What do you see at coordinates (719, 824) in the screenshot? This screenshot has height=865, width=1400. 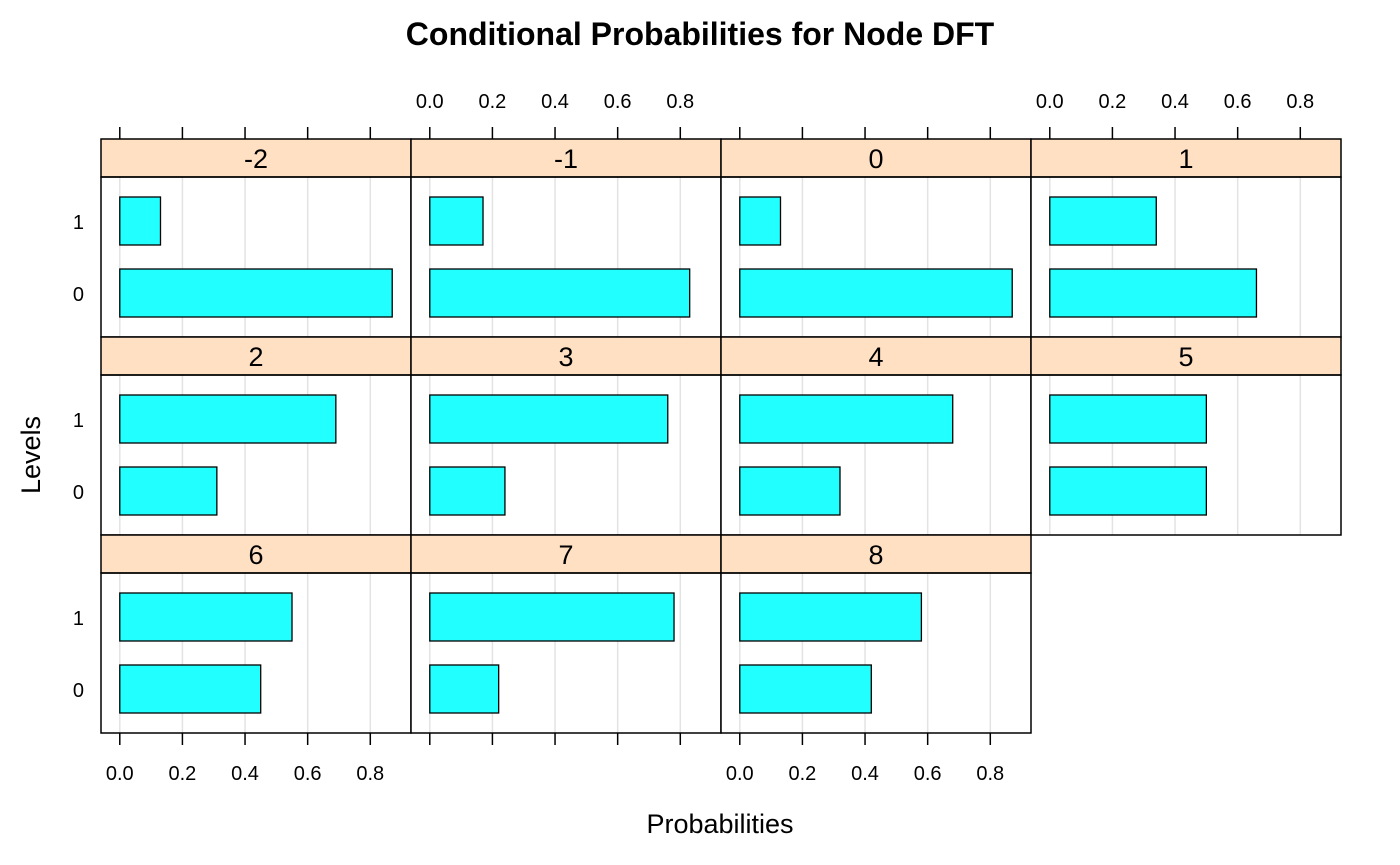 I see `x-axis-label: Probabilities` at bounding box center [719, 824].